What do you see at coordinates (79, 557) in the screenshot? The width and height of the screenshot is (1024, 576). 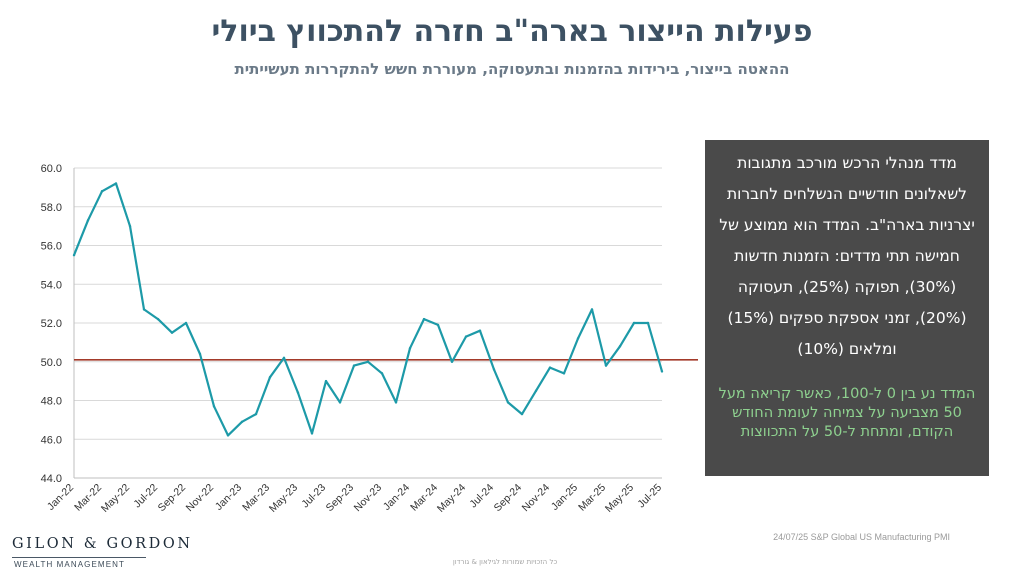 I see `logo-divider` at bounding box center [79, 557].